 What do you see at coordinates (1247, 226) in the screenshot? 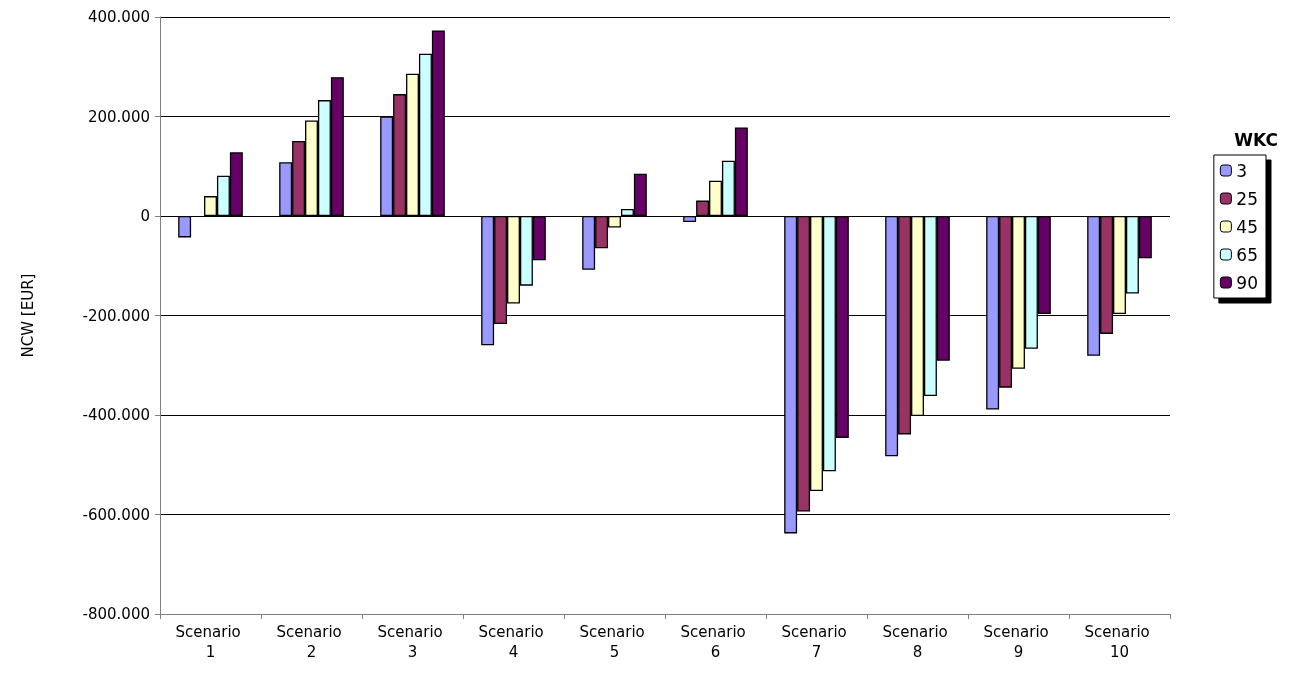
I see `legend-label: 45` at bounding box center [1247, 226].